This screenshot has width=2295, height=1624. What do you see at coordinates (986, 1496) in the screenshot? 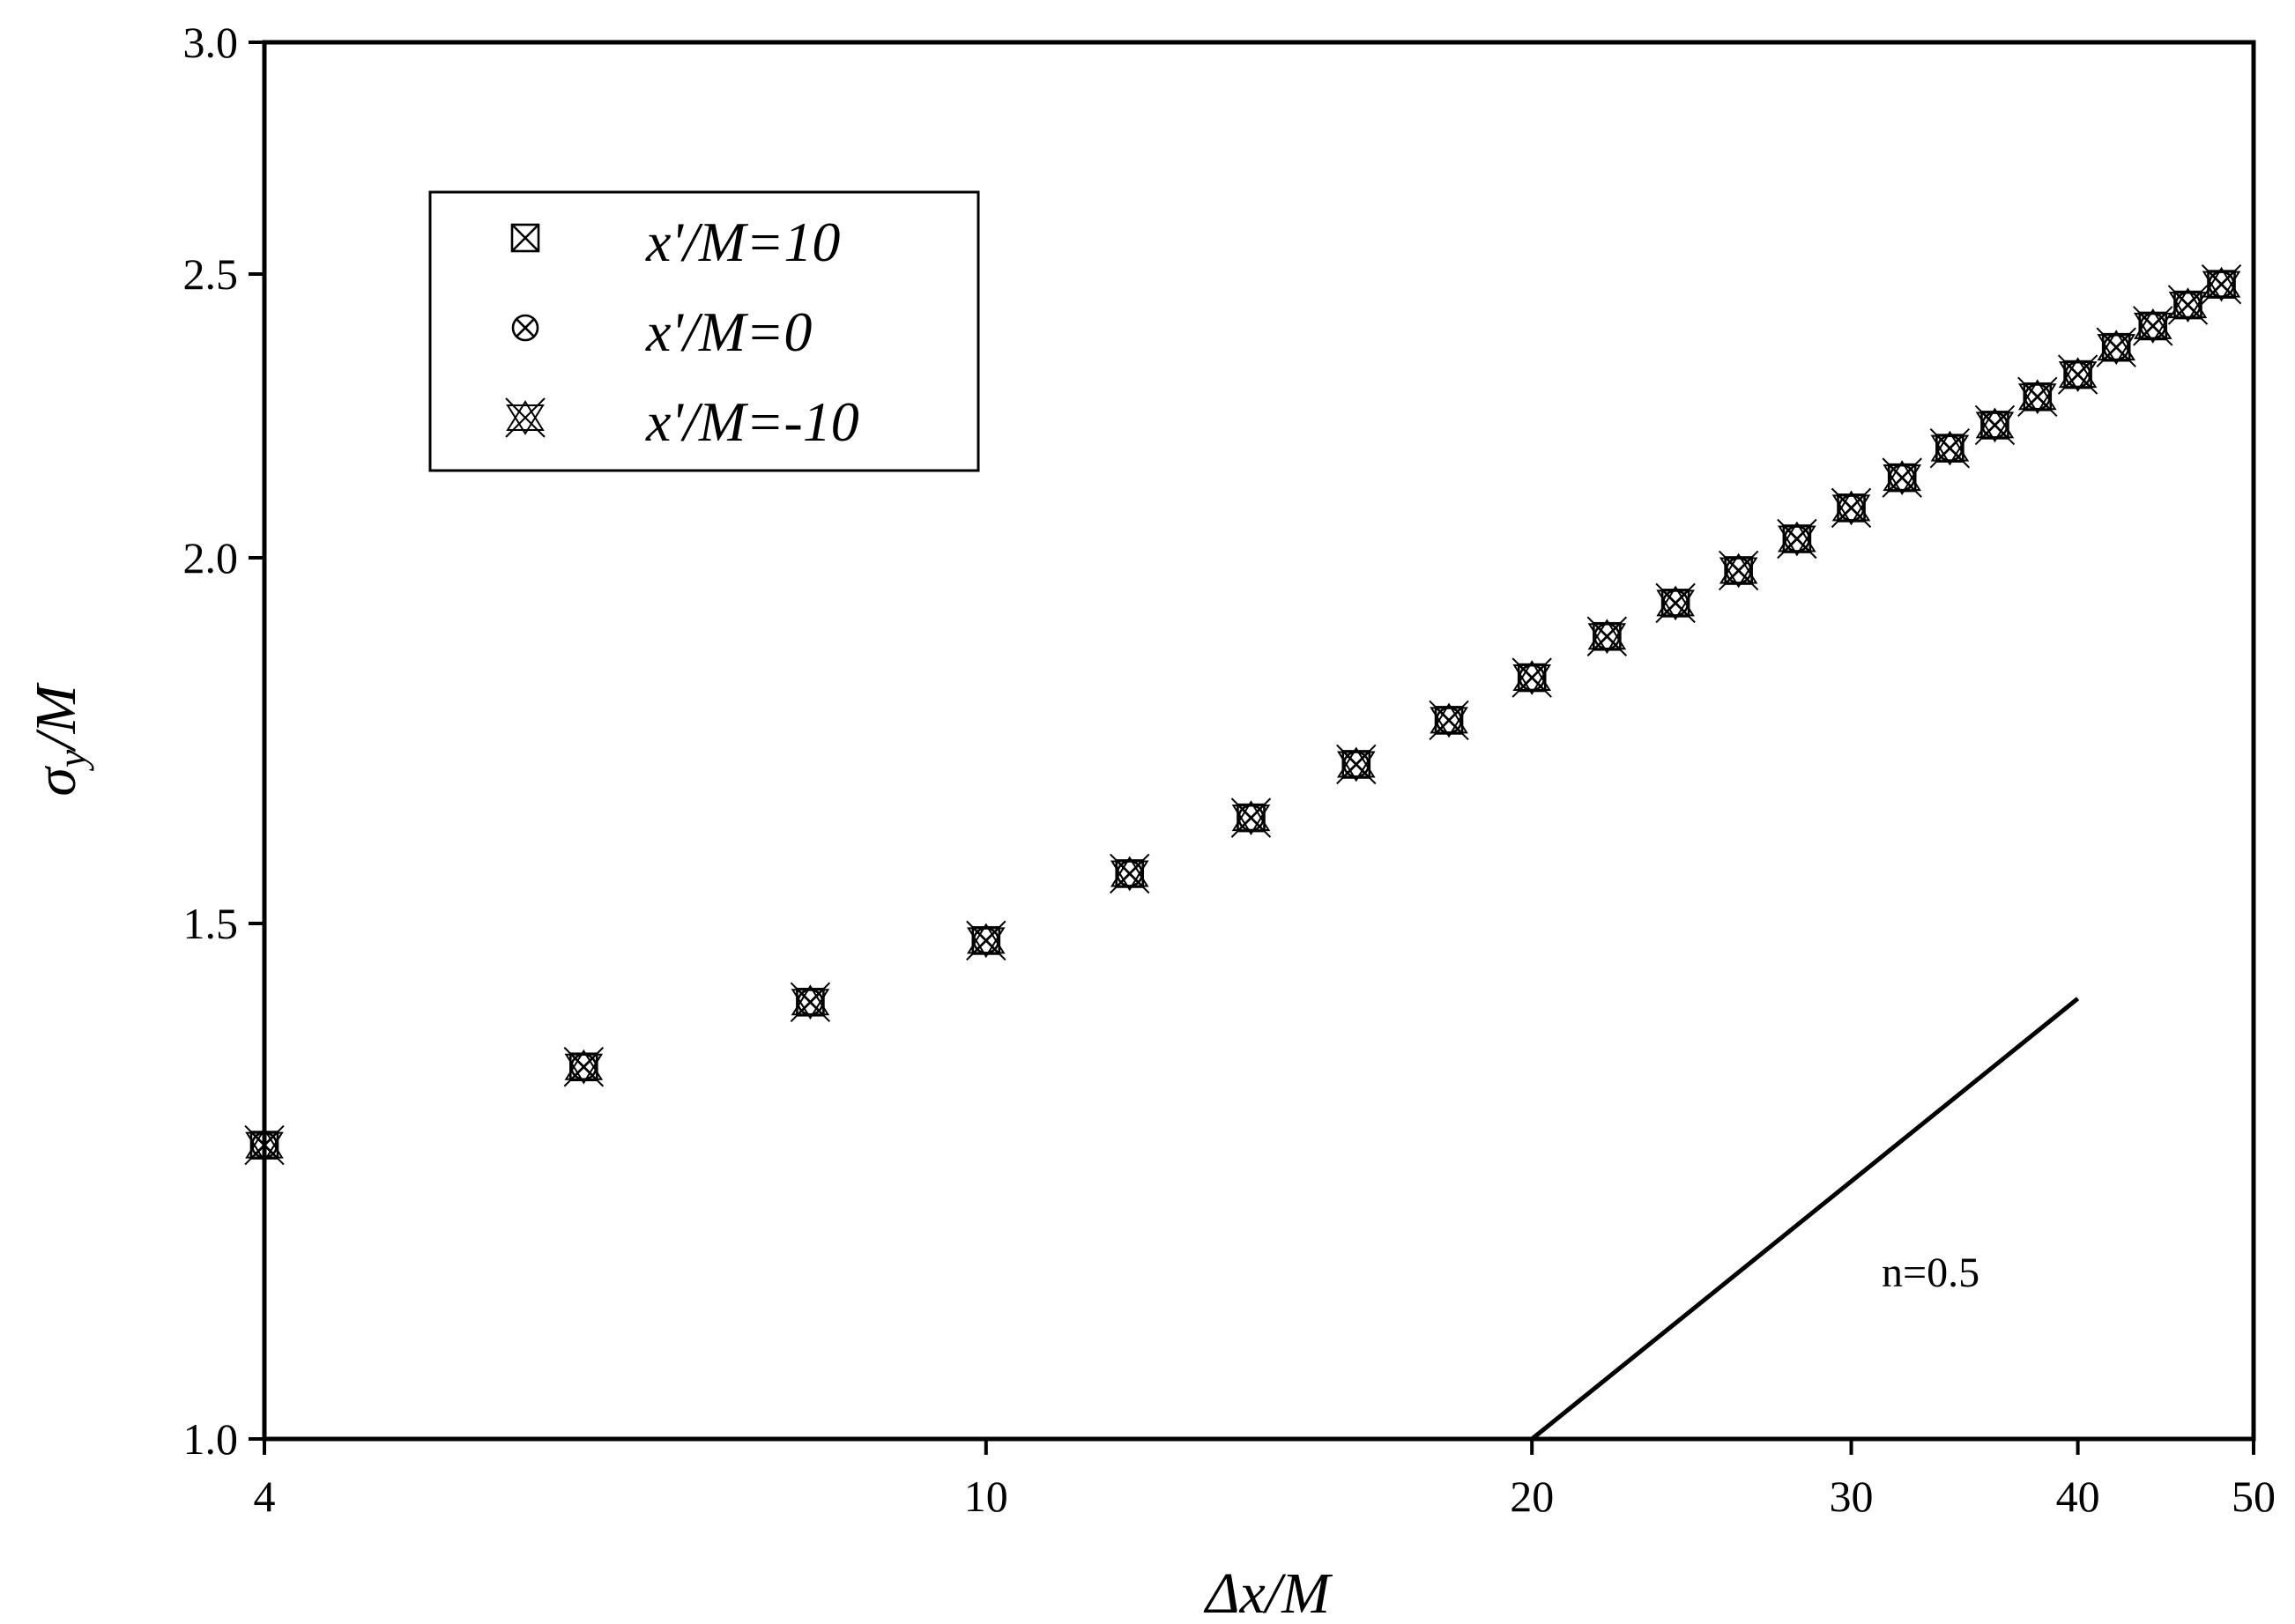
I see `x-tick-label: 10` at bounding box center [986, 1496].